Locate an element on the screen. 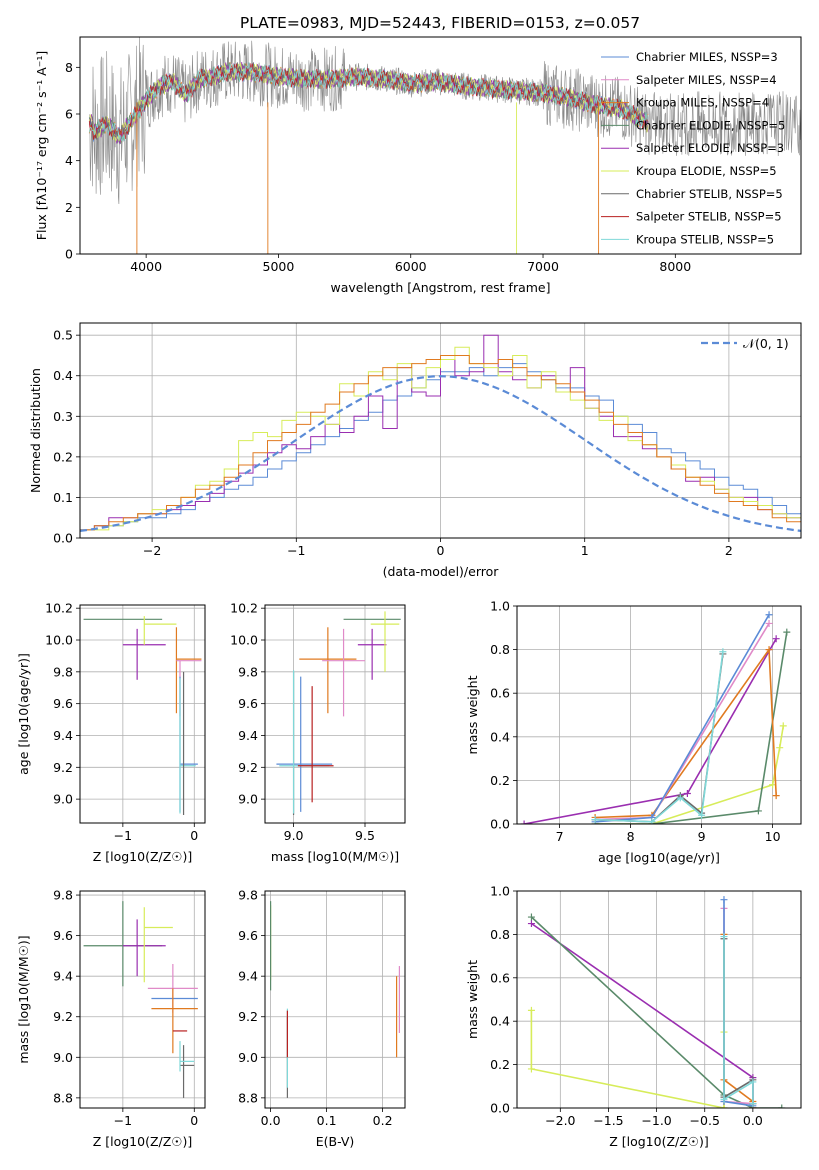 This screenshot has height=1170, width=819. weight-line-kroupa_miles is located at coordinates (686, 733).